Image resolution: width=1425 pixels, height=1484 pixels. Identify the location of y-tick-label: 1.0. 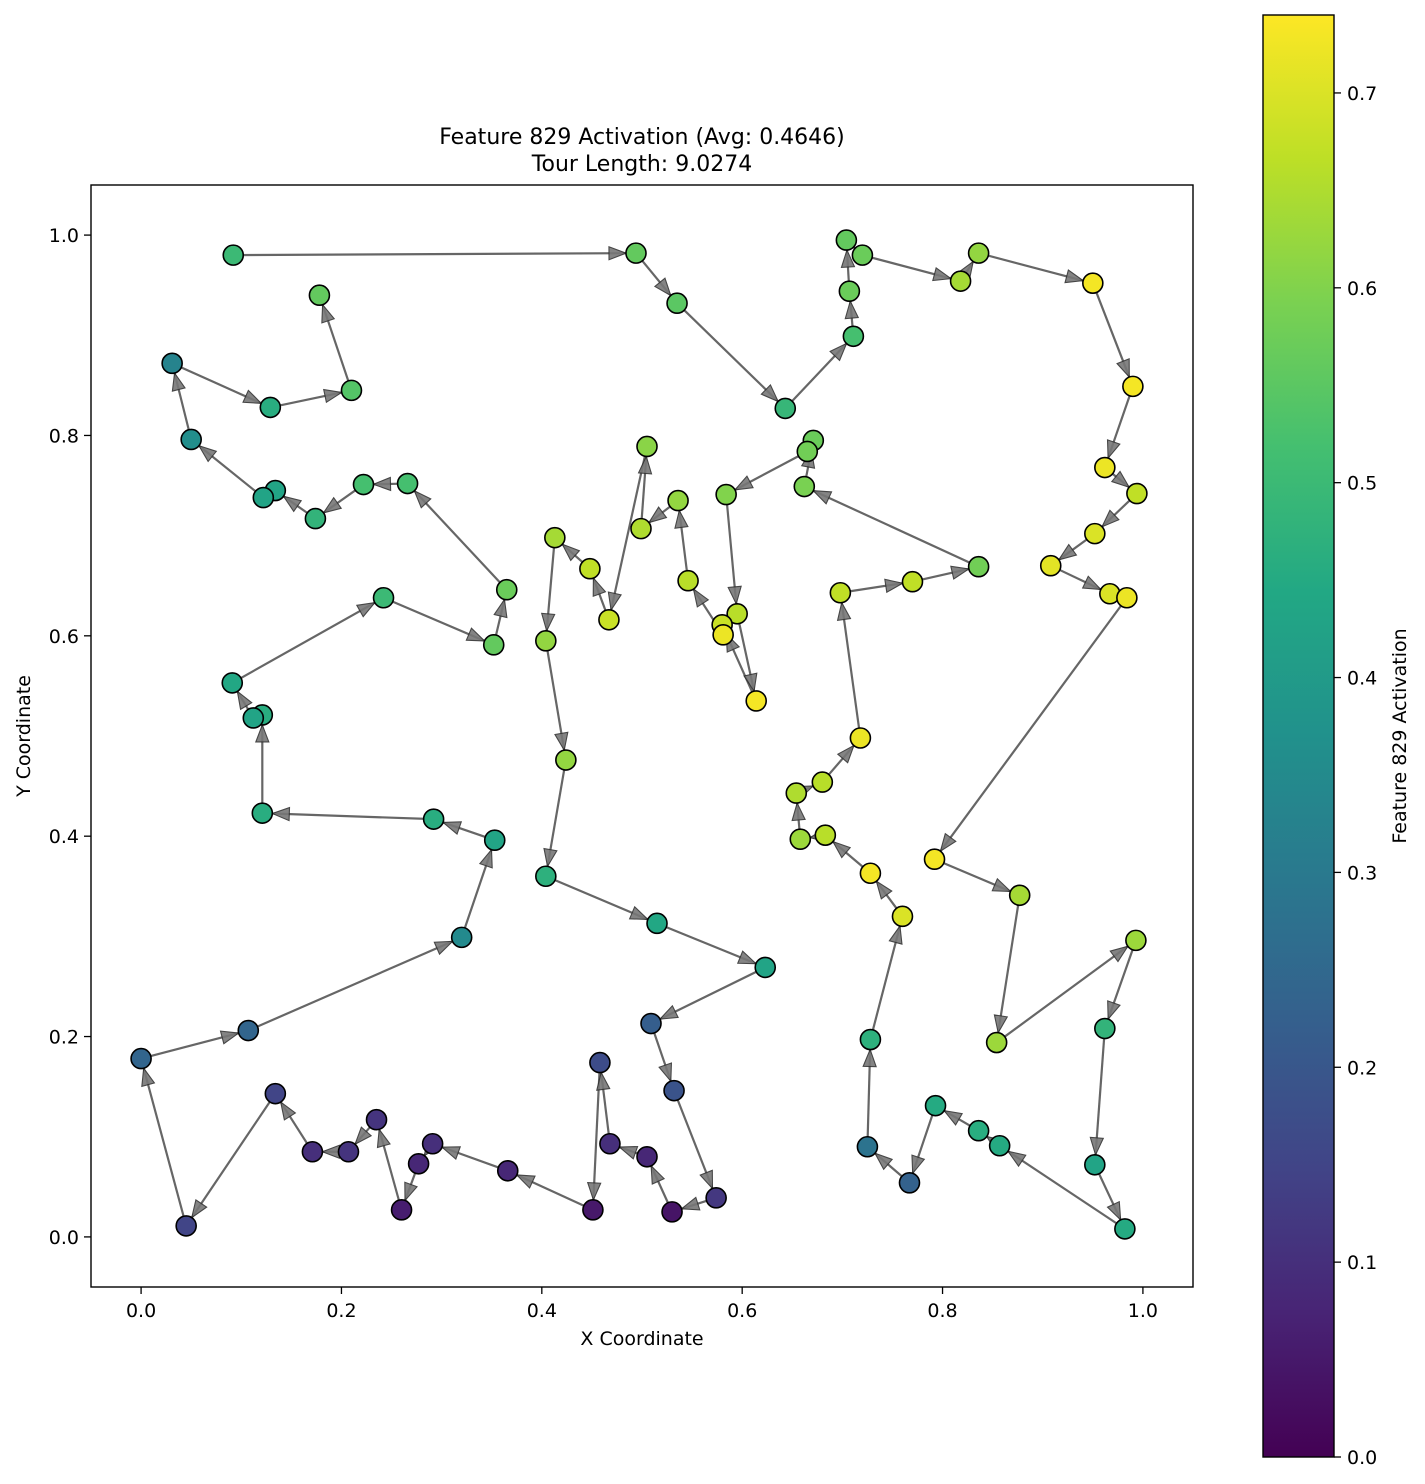
(64, 236).